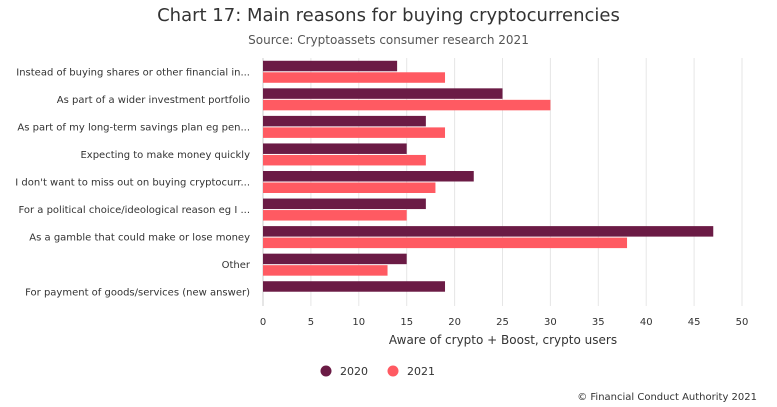  Describe the element at coordinates (236, 265) in the screenshot. I see `category-label: Other` at that location.